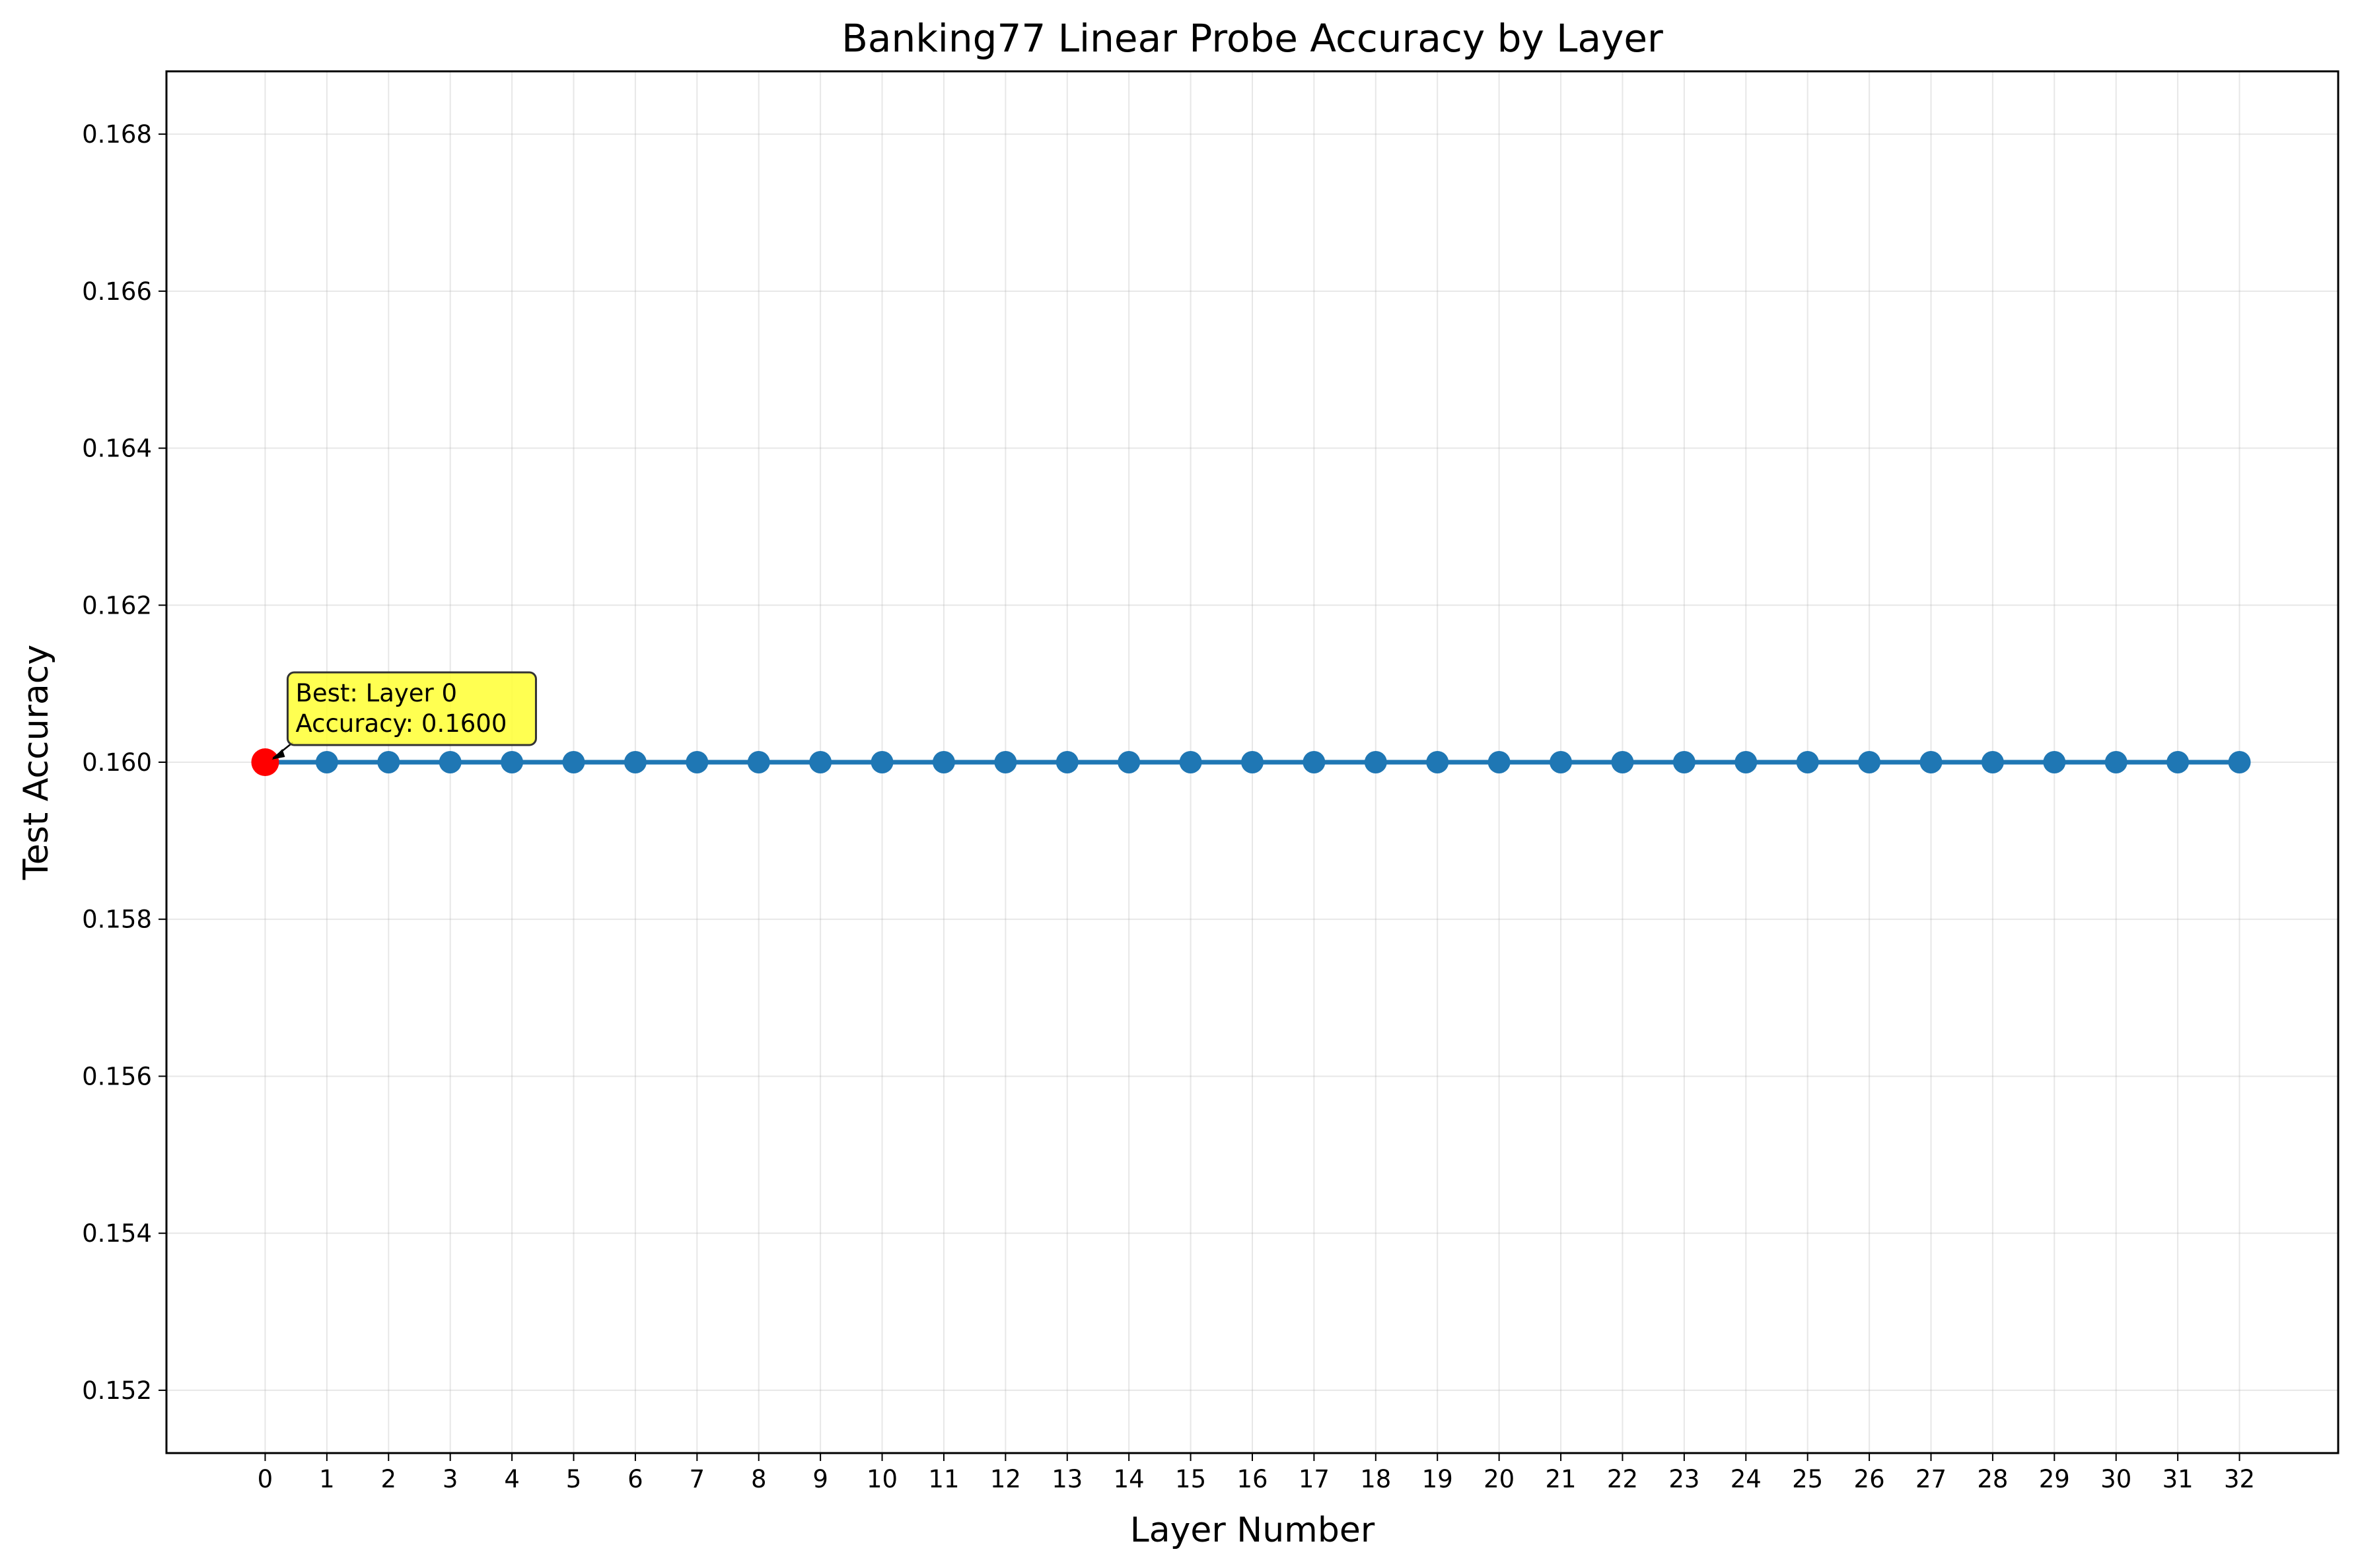  I want to click on series, so click(1252, 762).